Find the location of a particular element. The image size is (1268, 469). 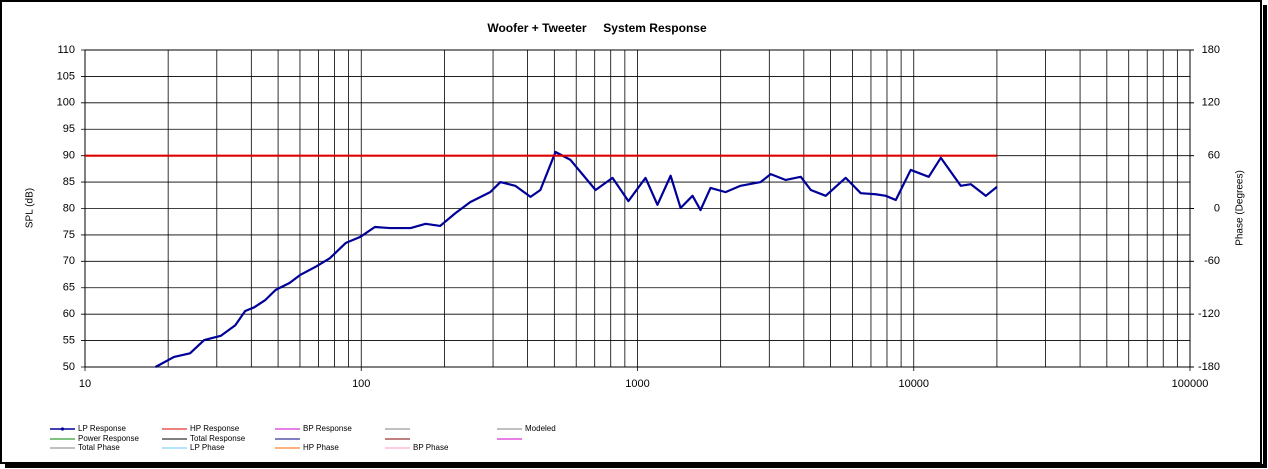

legend-label: Power Response is located at coordinates (108, 438).